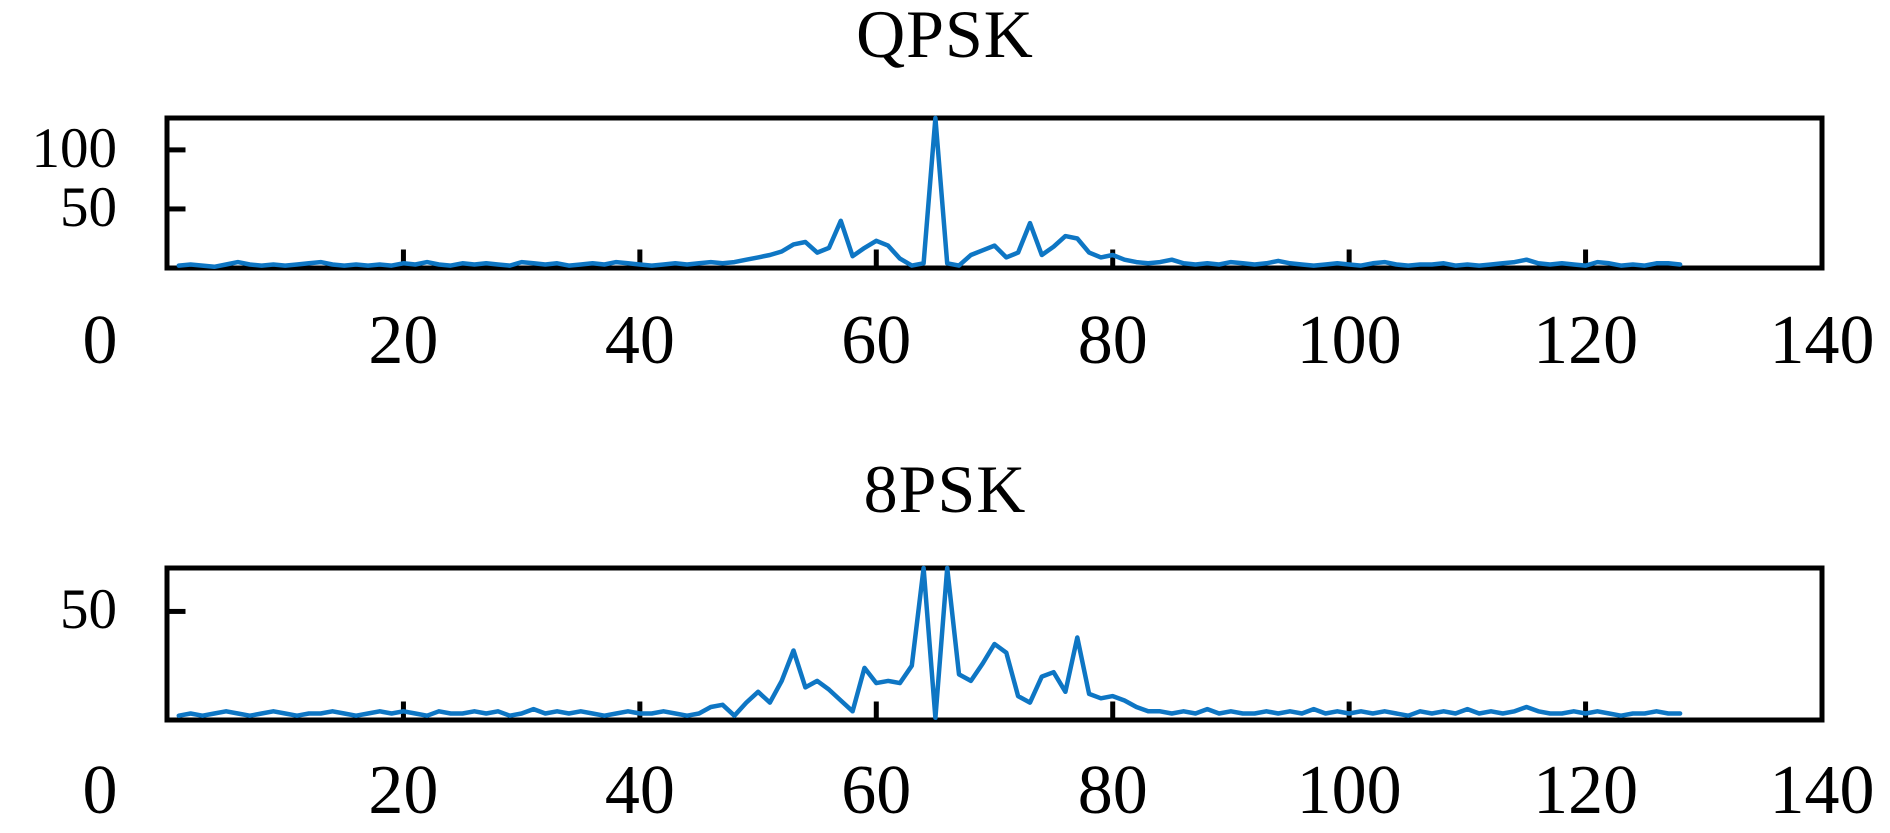 Image resolution: width=1890 pixels, height=833 pixels. I want to click on y-tick-label: 100, so click(74, 148).